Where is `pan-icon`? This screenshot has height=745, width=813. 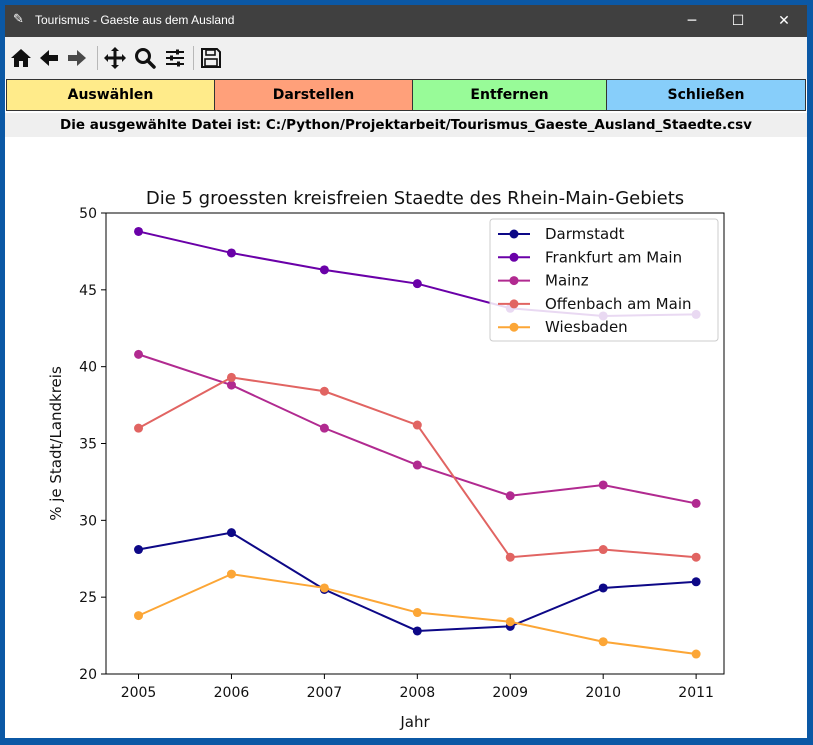 pan-icon is located at coordinates (115, 58).